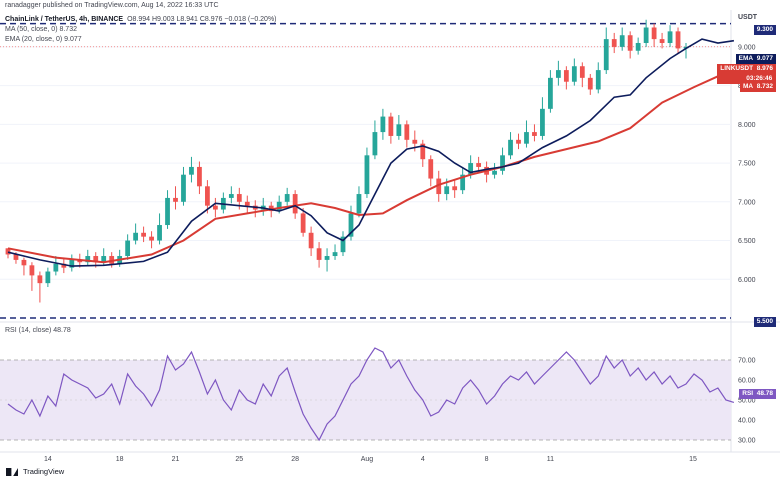 This screenshot has width=780, height=480. What do you see at coordinates (120, 459) in the screenshot?
I see `time-tick-label: 18` at bounding box center [120, 459].